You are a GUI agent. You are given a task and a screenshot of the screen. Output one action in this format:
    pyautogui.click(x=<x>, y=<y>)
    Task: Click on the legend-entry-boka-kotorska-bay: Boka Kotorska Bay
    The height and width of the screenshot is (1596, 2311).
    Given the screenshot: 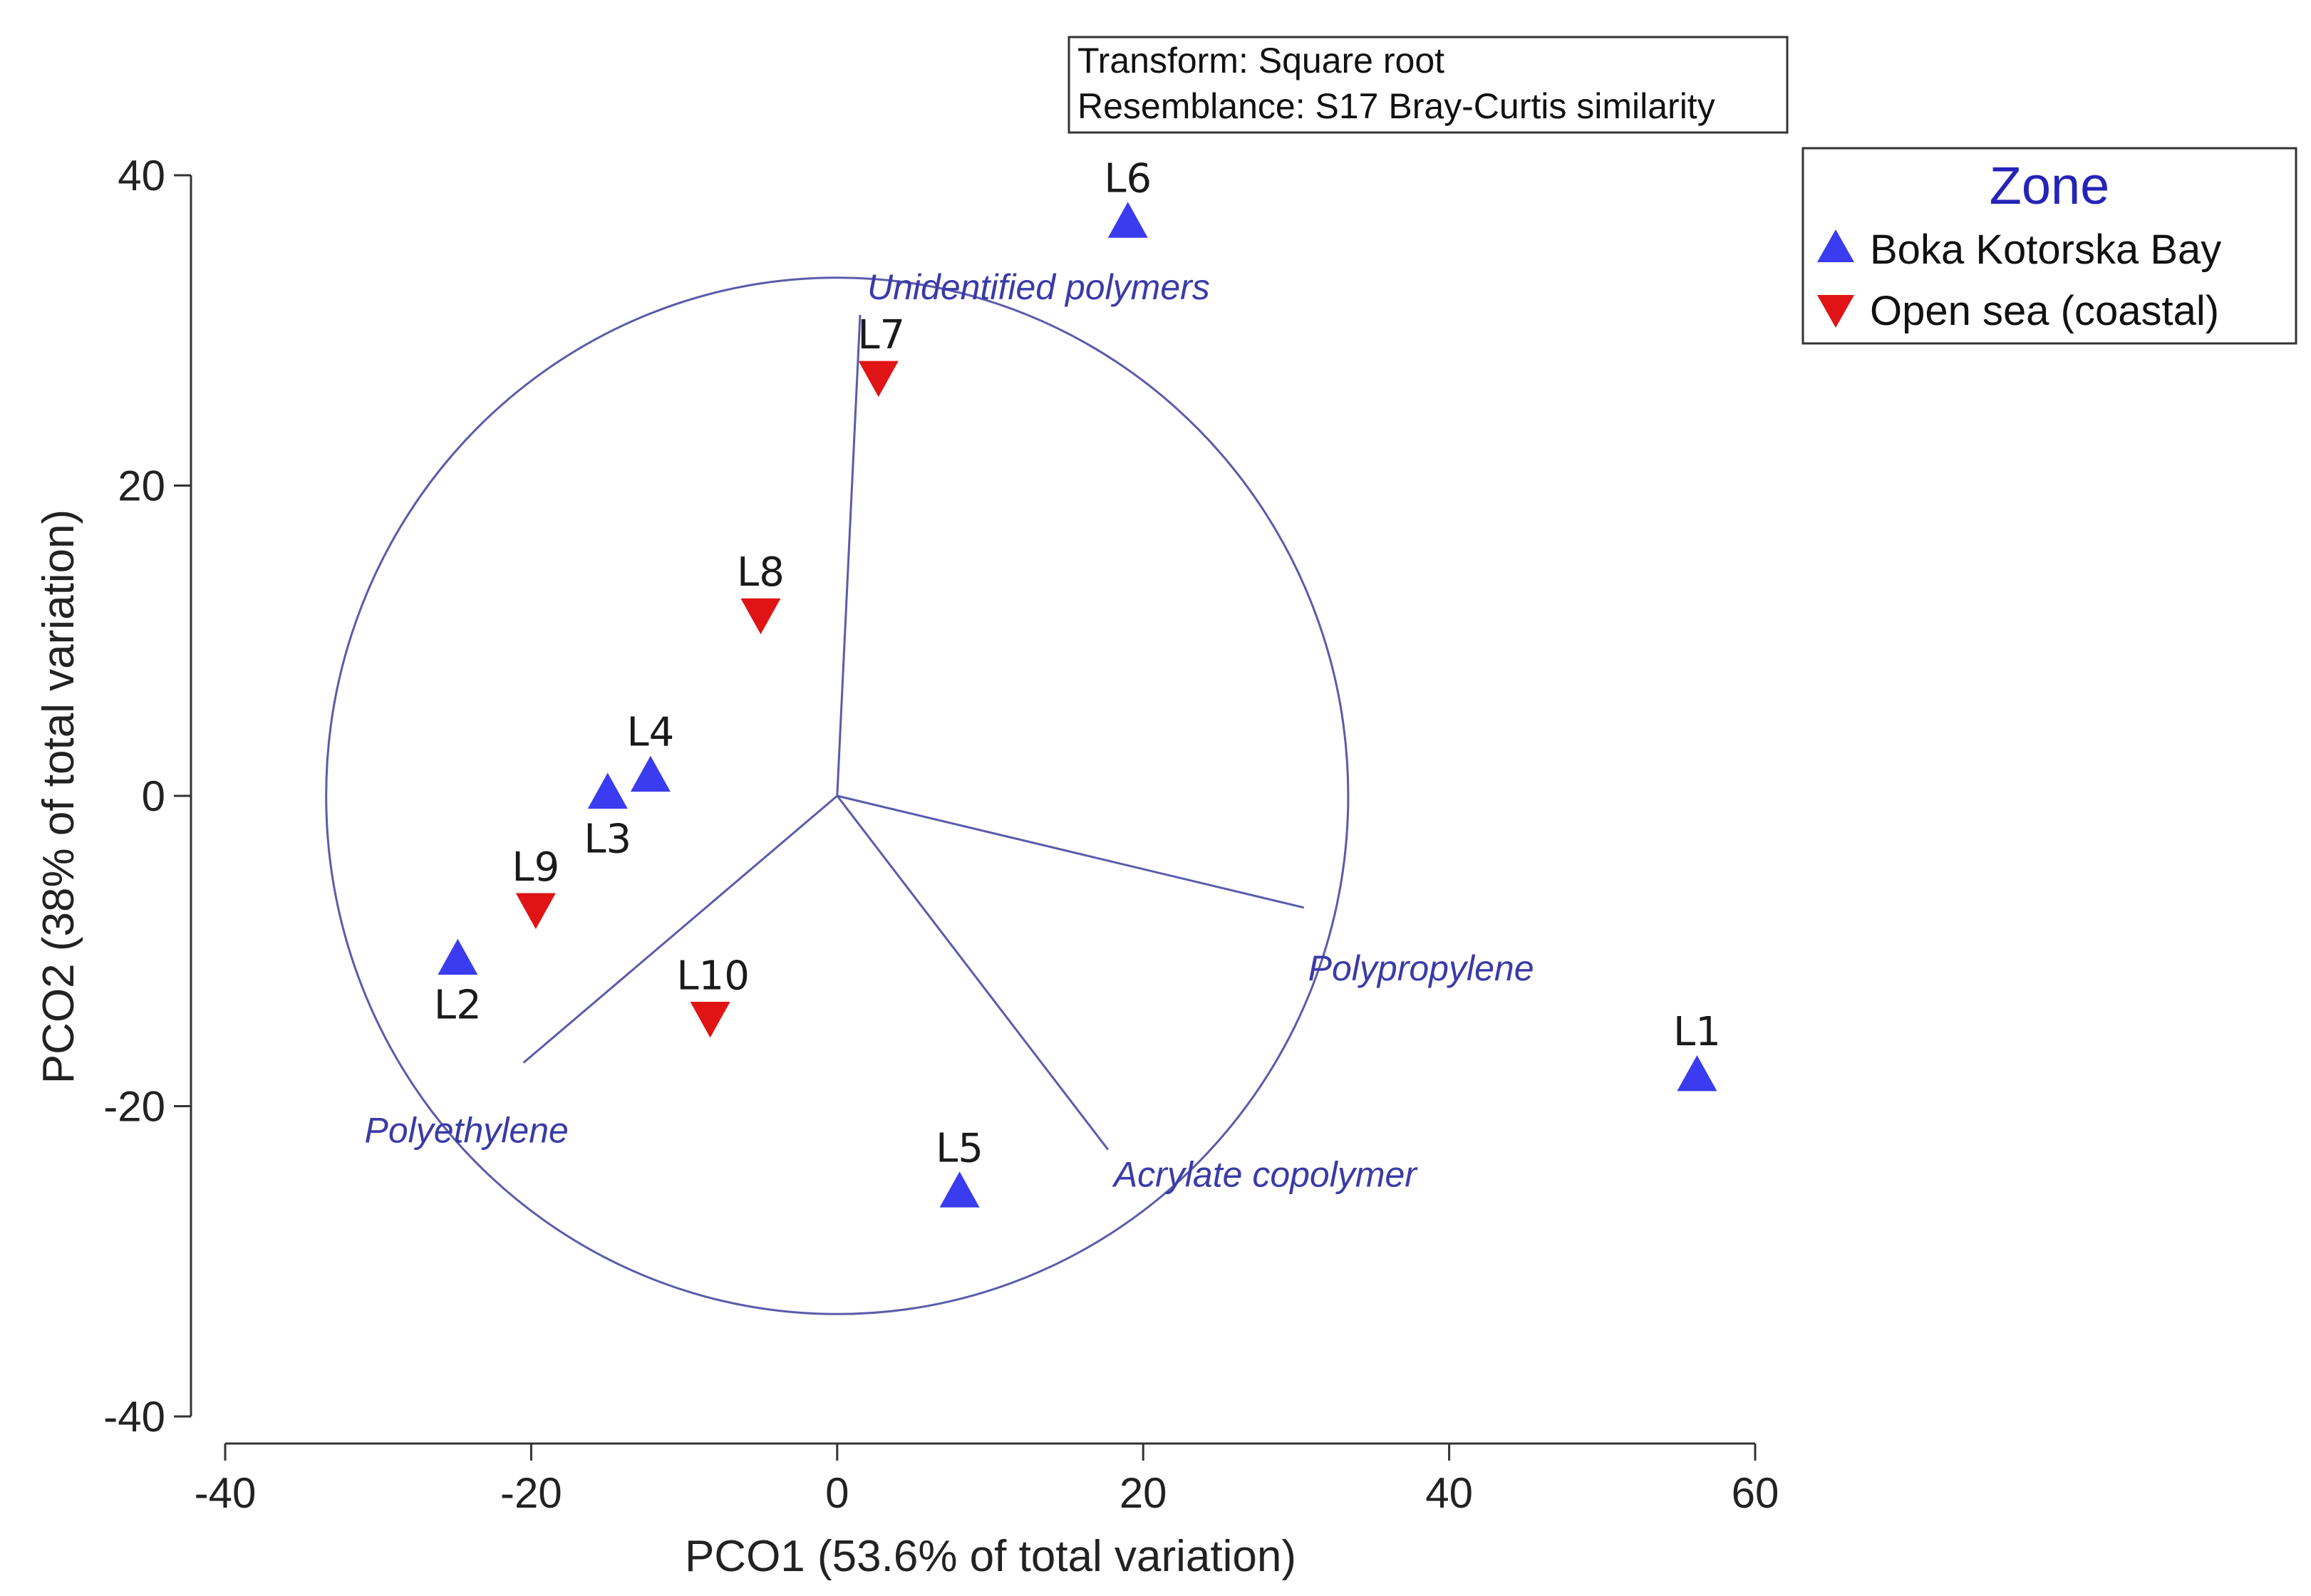 What is the action you would take?
    pyautogui.click(x=2045, y=250)
    